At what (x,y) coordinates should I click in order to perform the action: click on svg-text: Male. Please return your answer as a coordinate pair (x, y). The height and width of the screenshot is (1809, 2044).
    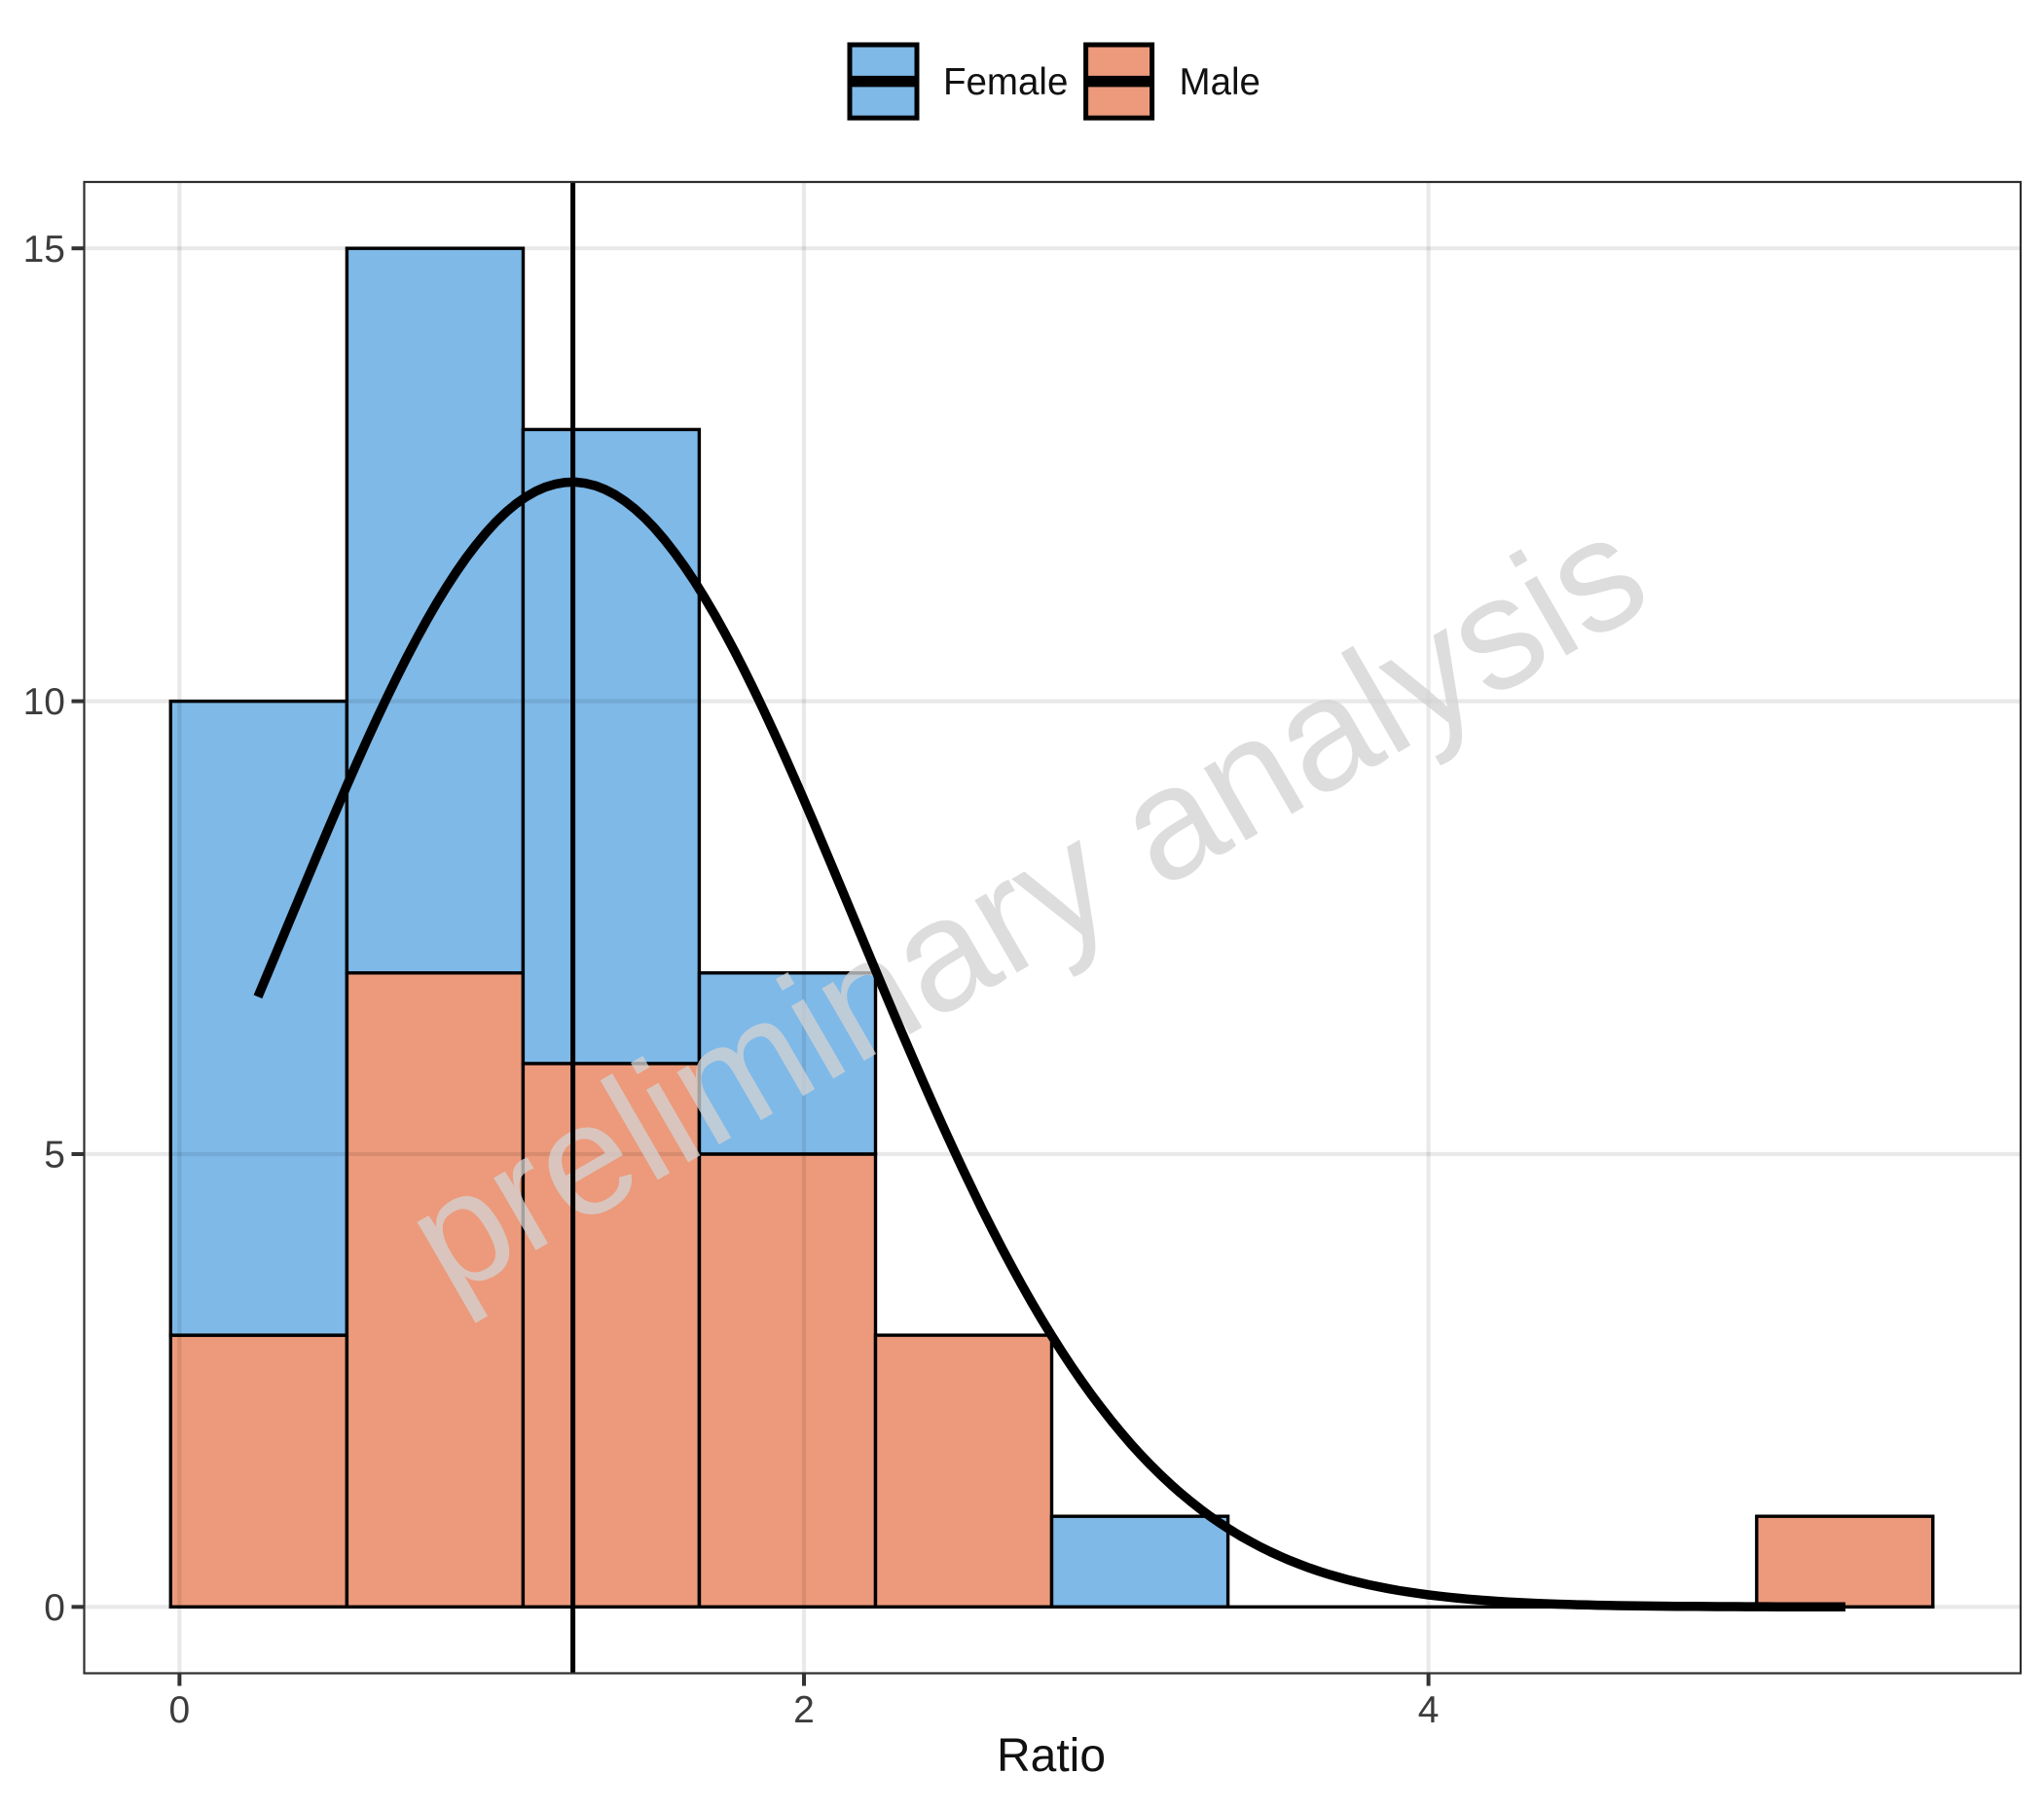
    Looking at the image, I should click on (1220, 82).